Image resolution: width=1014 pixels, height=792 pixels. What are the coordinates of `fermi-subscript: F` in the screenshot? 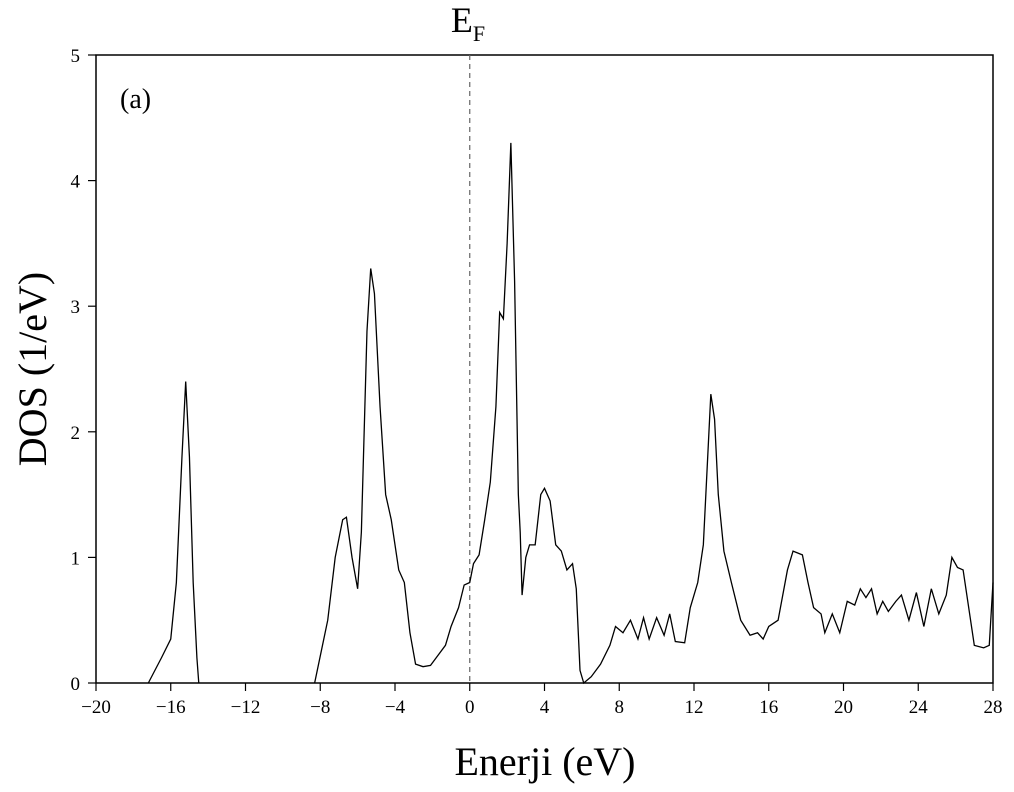 It's located at (479, 33).